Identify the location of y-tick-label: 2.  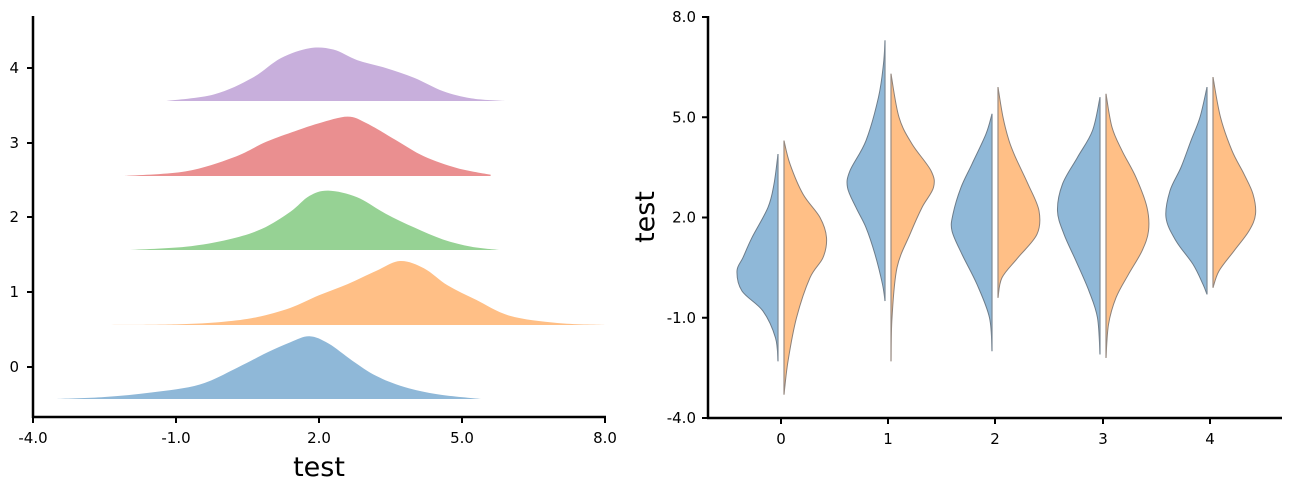
(14, 217).